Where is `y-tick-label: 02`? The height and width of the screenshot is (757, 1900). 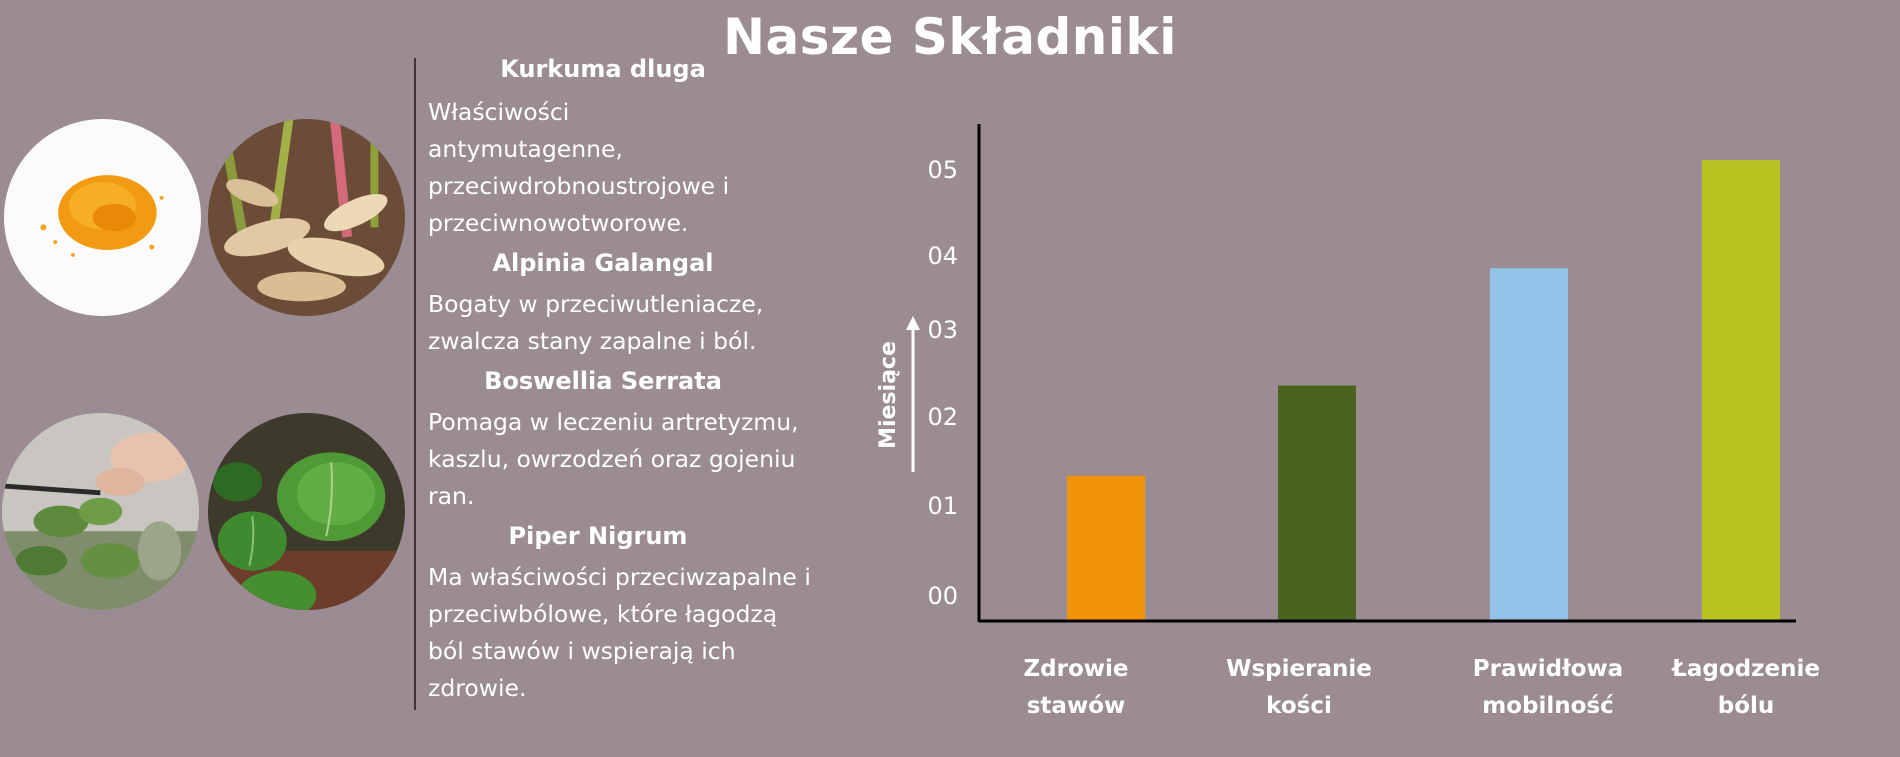 y-tick-label: 02 is located at coordinates (942, 417).